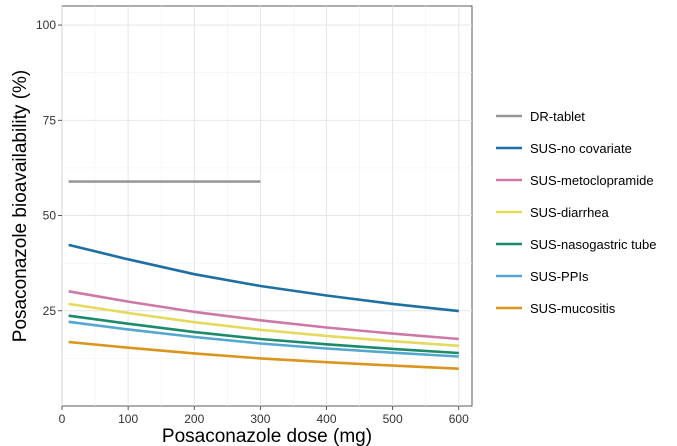 This screenshot has height=446, width=677. Describe the element at coordinates (592, 180) in the screenshot. I see `legend-label: SUS-metoclopramide` at that location.